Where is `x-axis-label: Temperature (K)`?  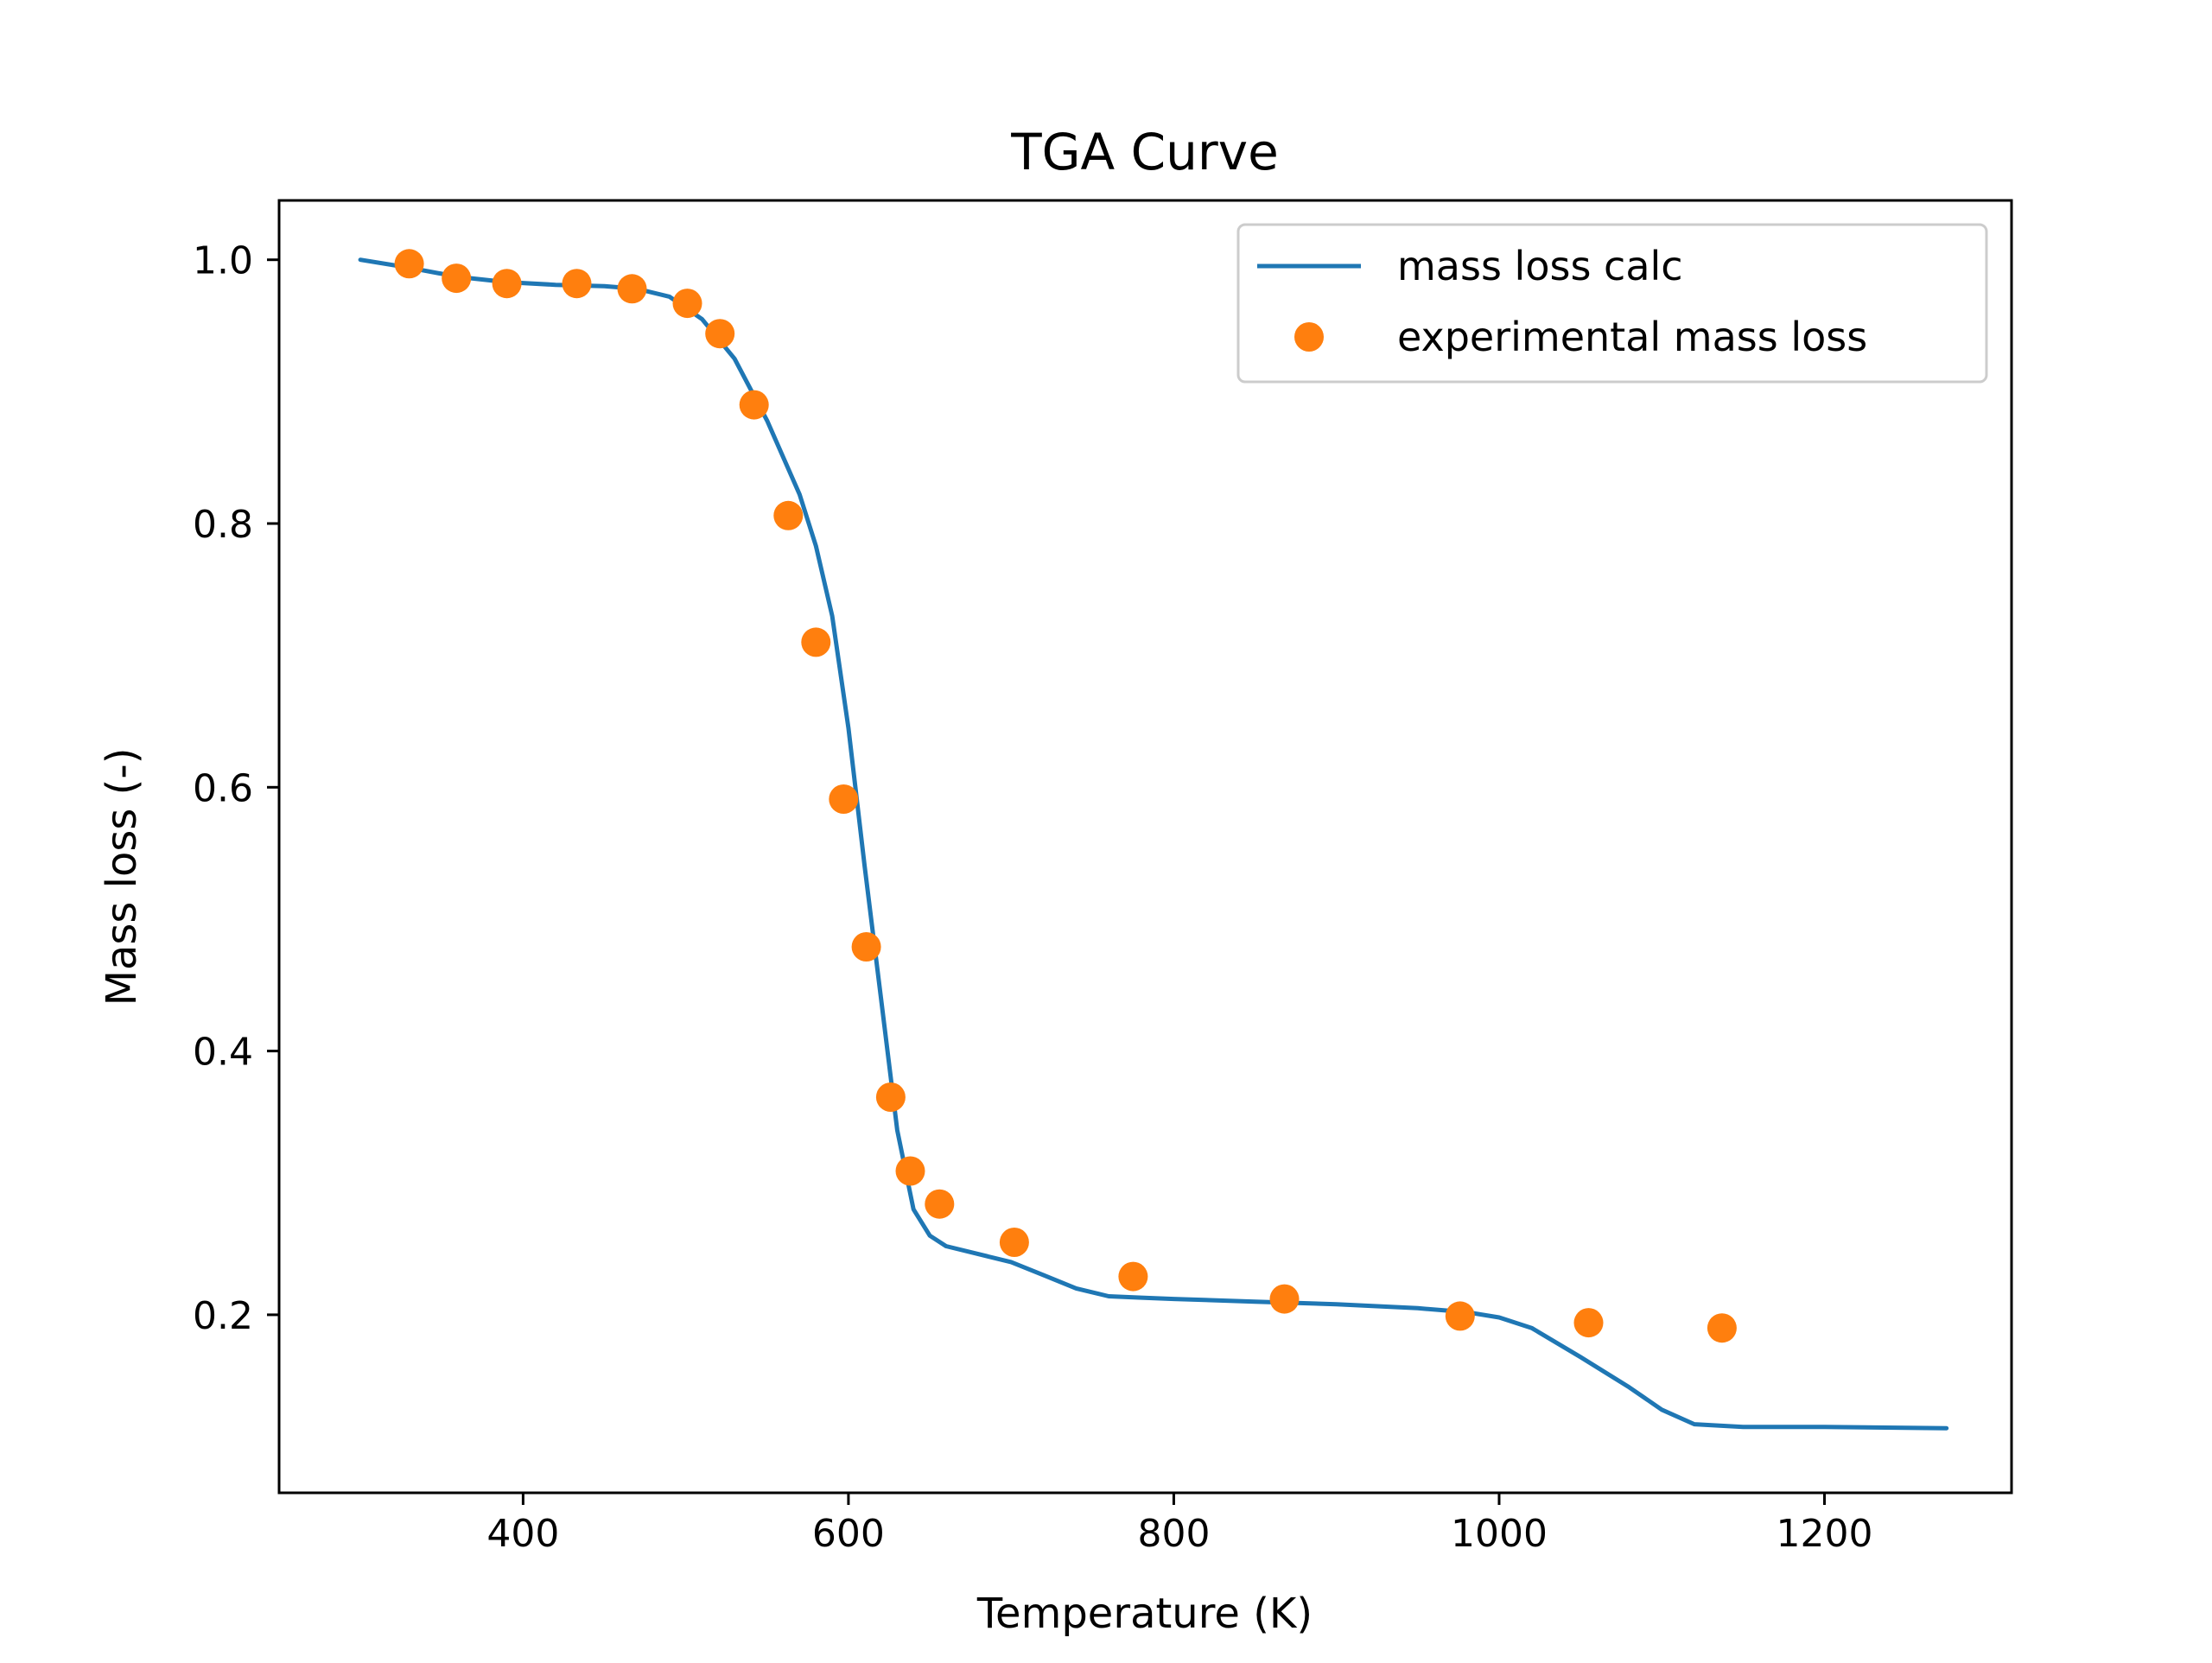
x-axis-label: Temperature (K) is located at coordinates (1144, 1614).